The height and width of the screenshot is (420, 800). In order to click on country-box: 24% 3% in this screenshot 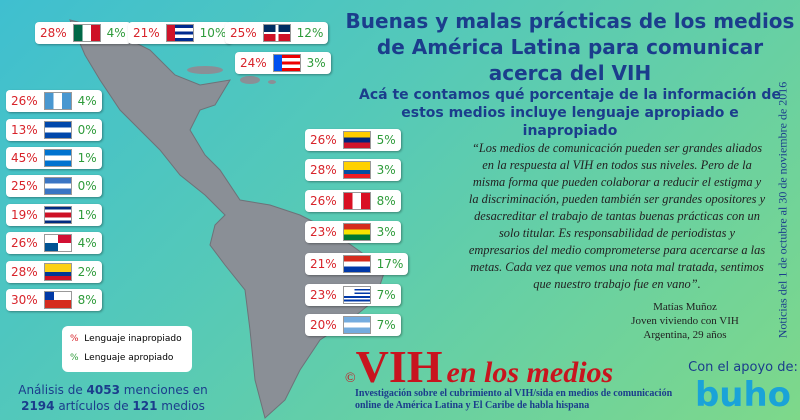, I will do `click(283, 63)`.